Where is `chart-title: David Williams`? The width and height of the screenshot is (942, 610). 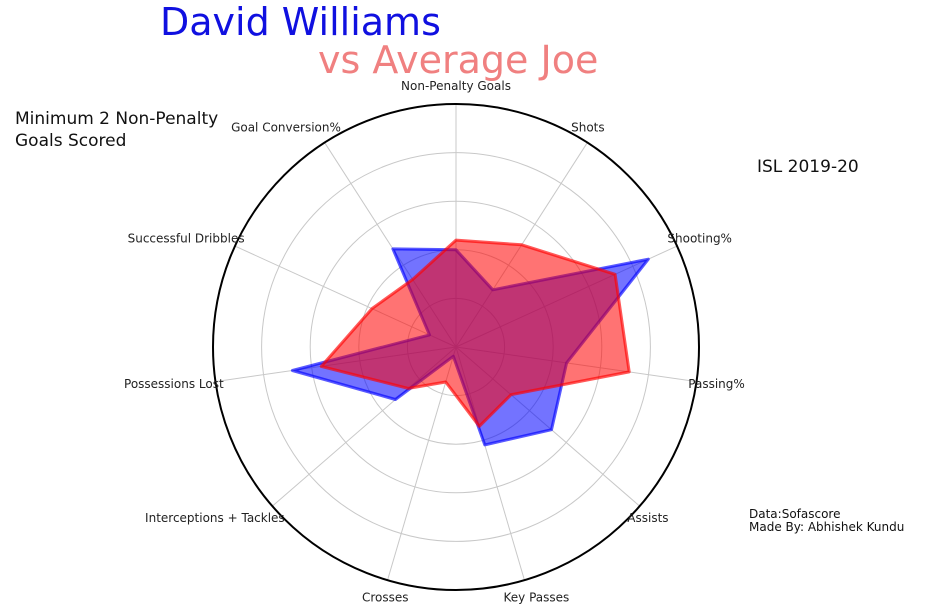 chart-title: David Williams is located at coordinates (300, 22).